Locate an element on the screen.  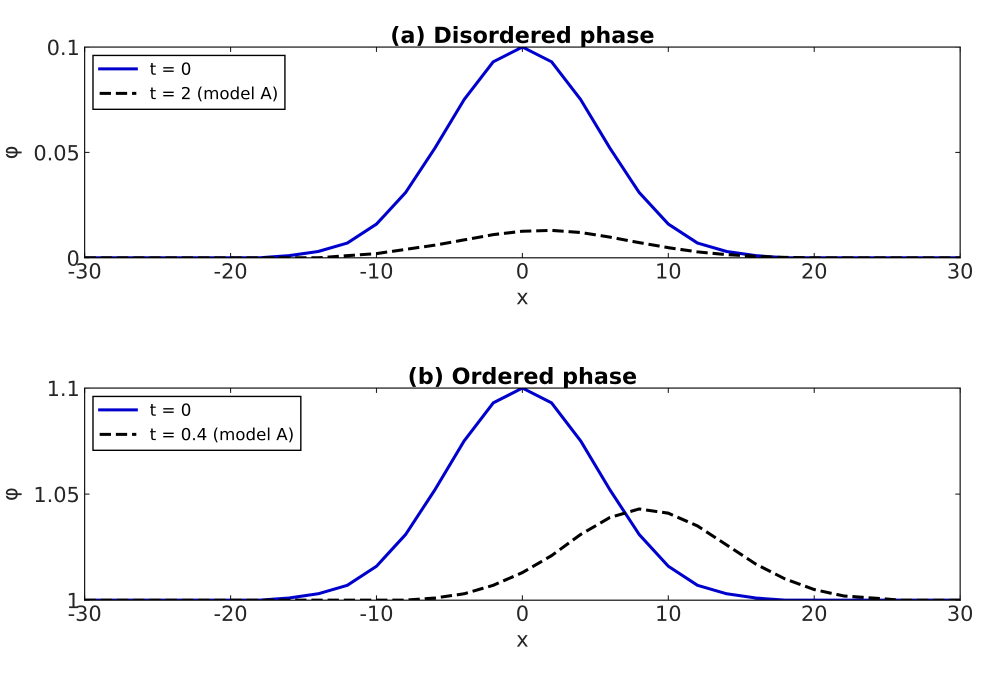
legend-label: t = 0.4 (model A) is located at coordinates (221, 435).